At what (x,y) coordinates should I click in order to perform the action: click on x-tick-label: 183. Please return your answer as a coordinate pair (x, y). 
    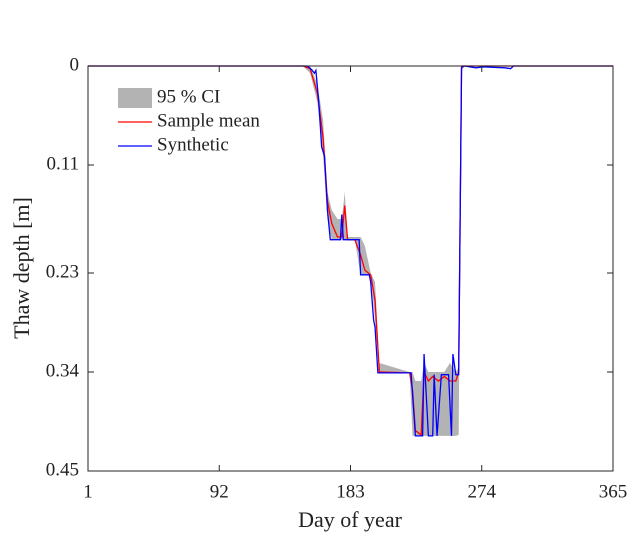
    Looking at the image, I should click on (350, 491).